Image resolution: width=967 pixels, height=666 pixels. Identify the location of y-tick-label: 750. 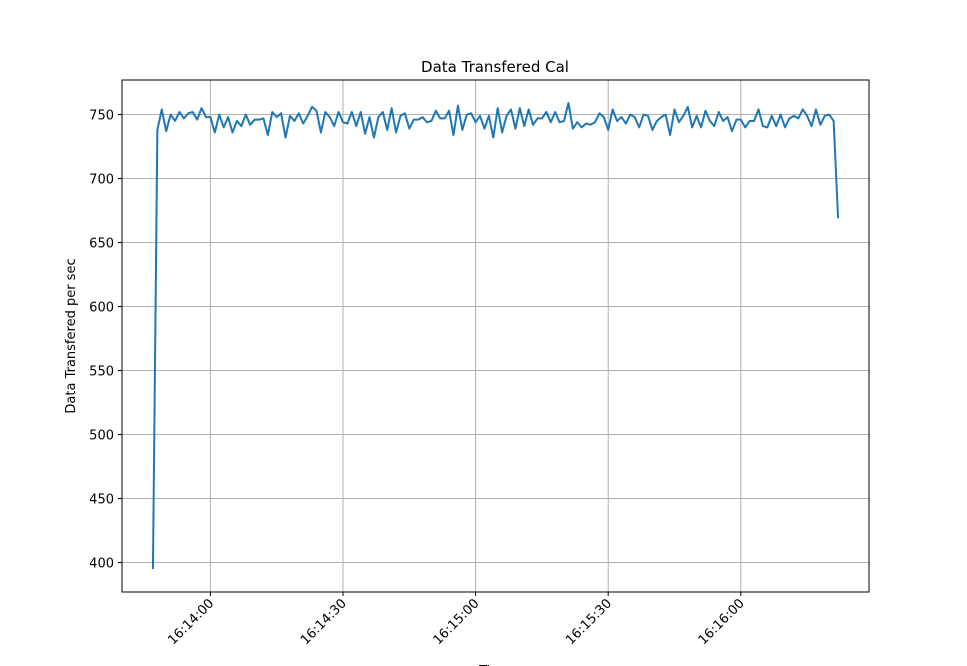
(101, 116).